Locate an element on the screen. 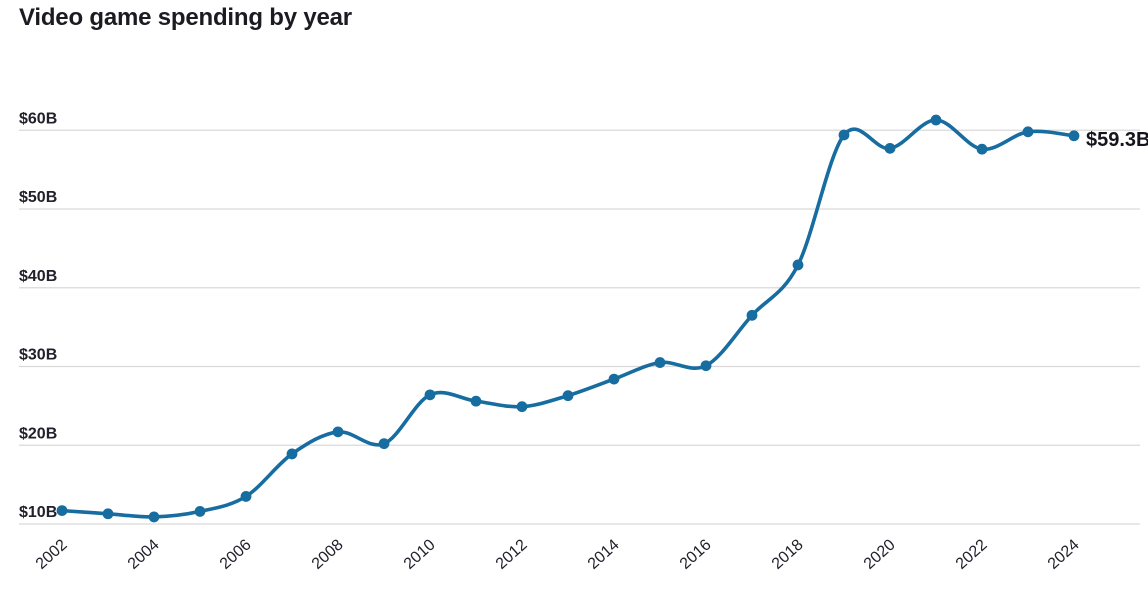  data-point-2006 is located at coordinates (246, 496).